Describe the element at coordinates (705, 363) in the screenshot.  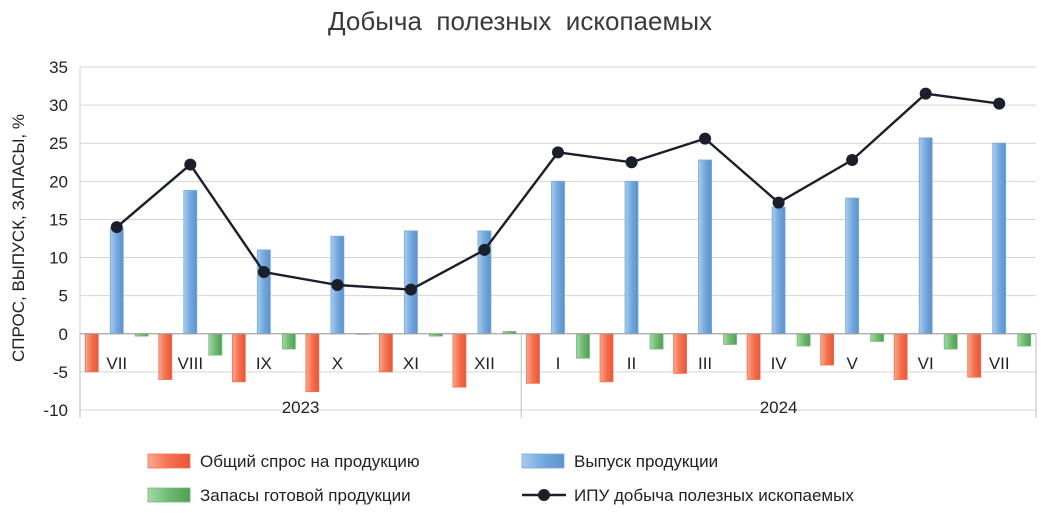
I see `x-tick-label: III` at that location.